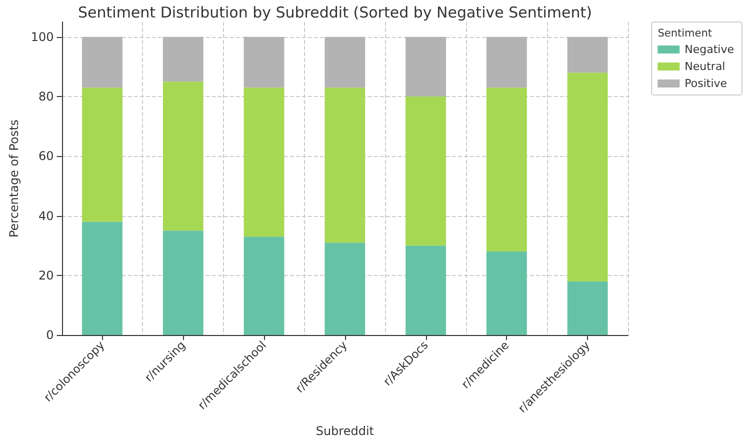  Describe the element at coordinates (46, 275) in the screenshot. I see `y-tick-label: 20` at that location.